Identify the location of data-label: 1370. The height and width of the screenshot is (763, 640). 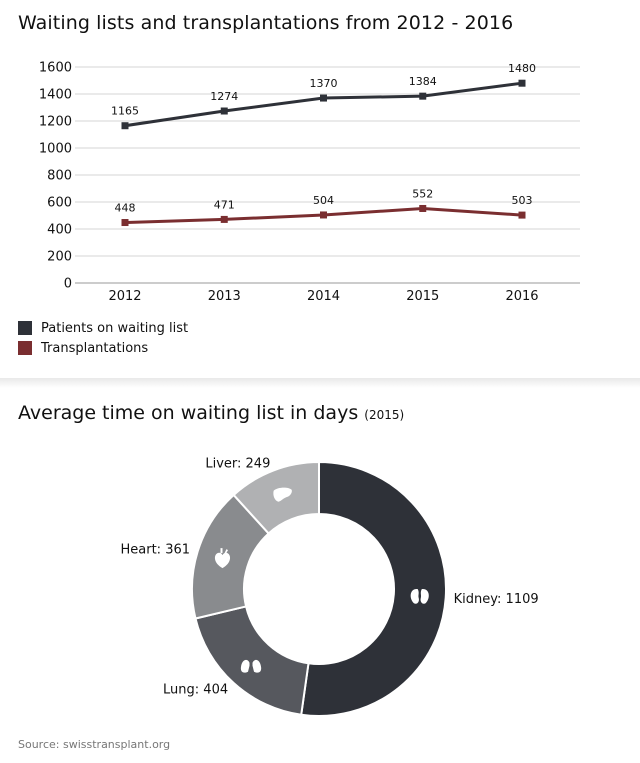
(324, 83).